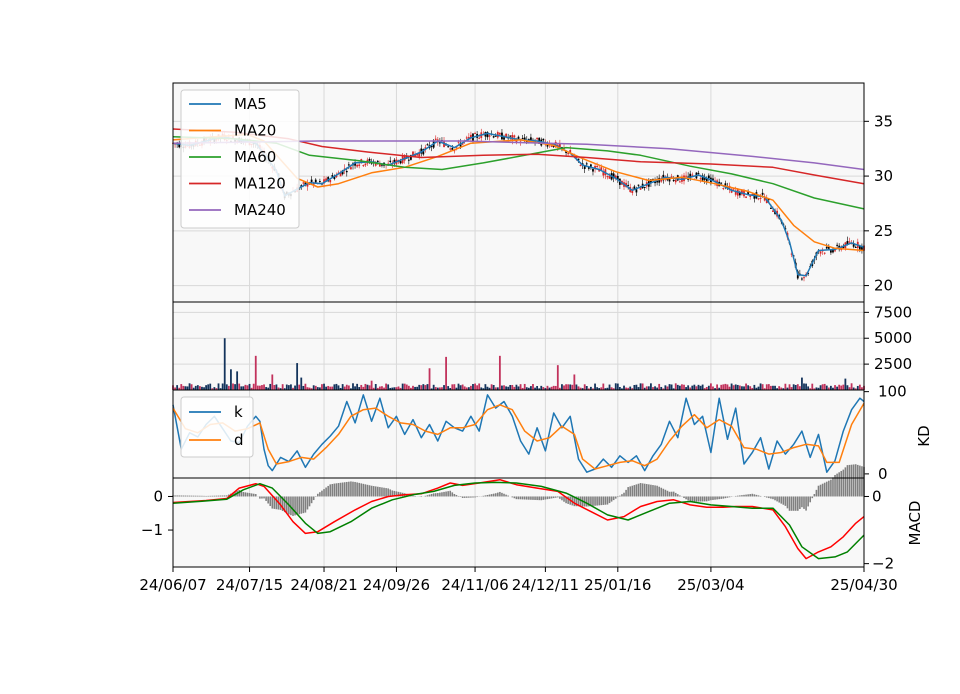 This screenshot has width=960, height=694. I want to click on x-tick-label: 24/08/21, so click(323, 585).